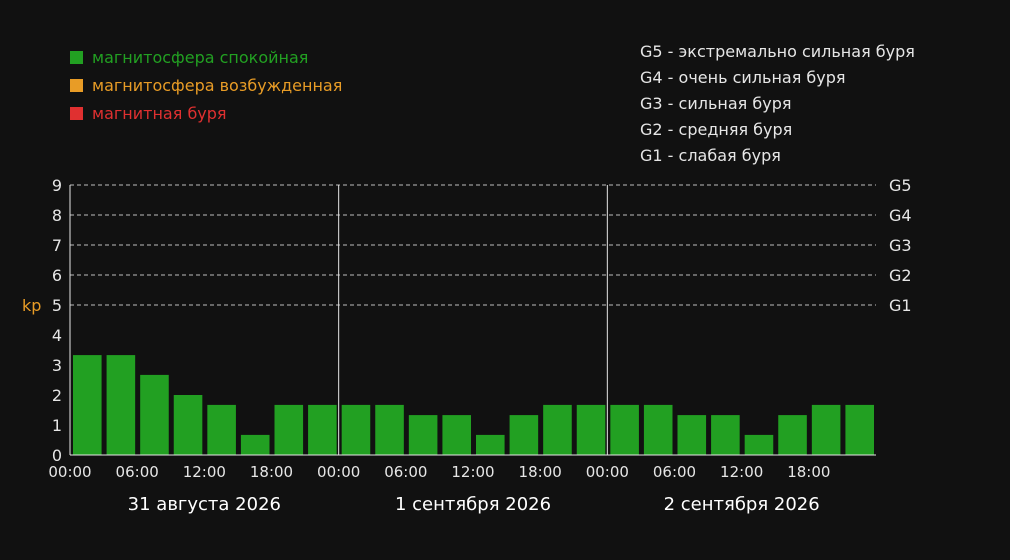 The height and width of the screenshot is (560, 1010). Describe the element at coordinates (777, 51) in the screenshot. I see `storm-scale-g5: G5 - экстремально сильная буря` at that location.